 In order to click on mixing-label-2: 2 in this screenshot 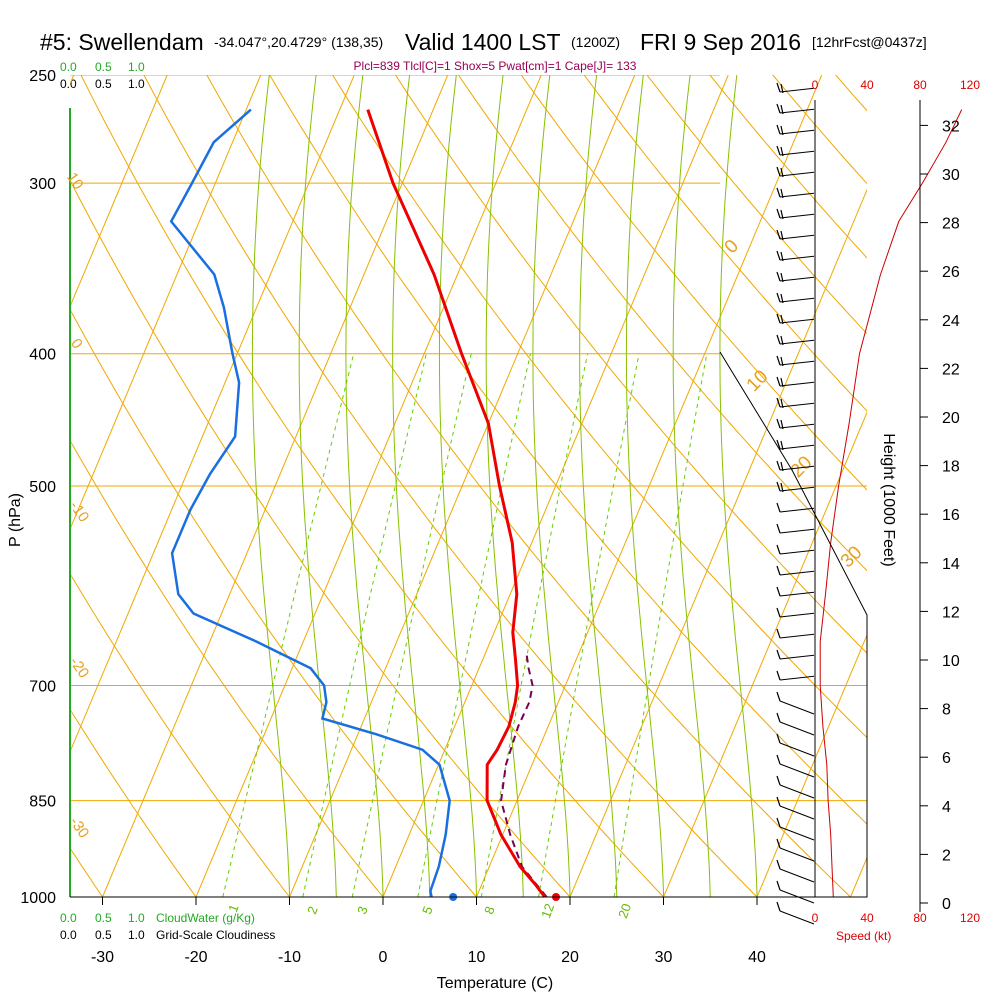, I will do `click(312, 910)`.